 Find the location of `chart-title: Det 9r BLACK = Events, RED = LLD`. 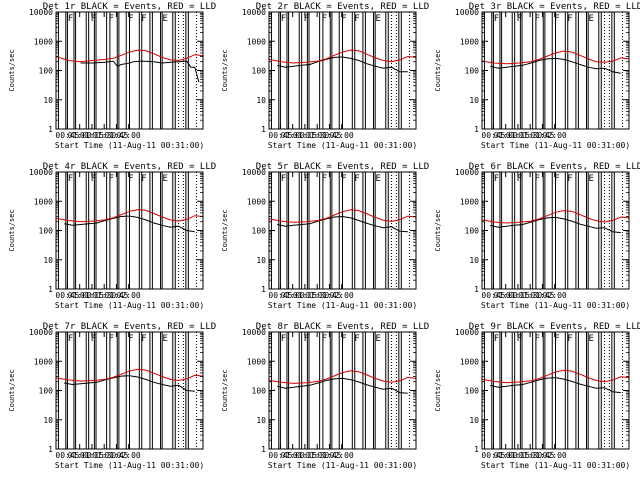

chart-title: Det 9r BLACK = Events, RED = LLD is located at coordinates (554, 327).